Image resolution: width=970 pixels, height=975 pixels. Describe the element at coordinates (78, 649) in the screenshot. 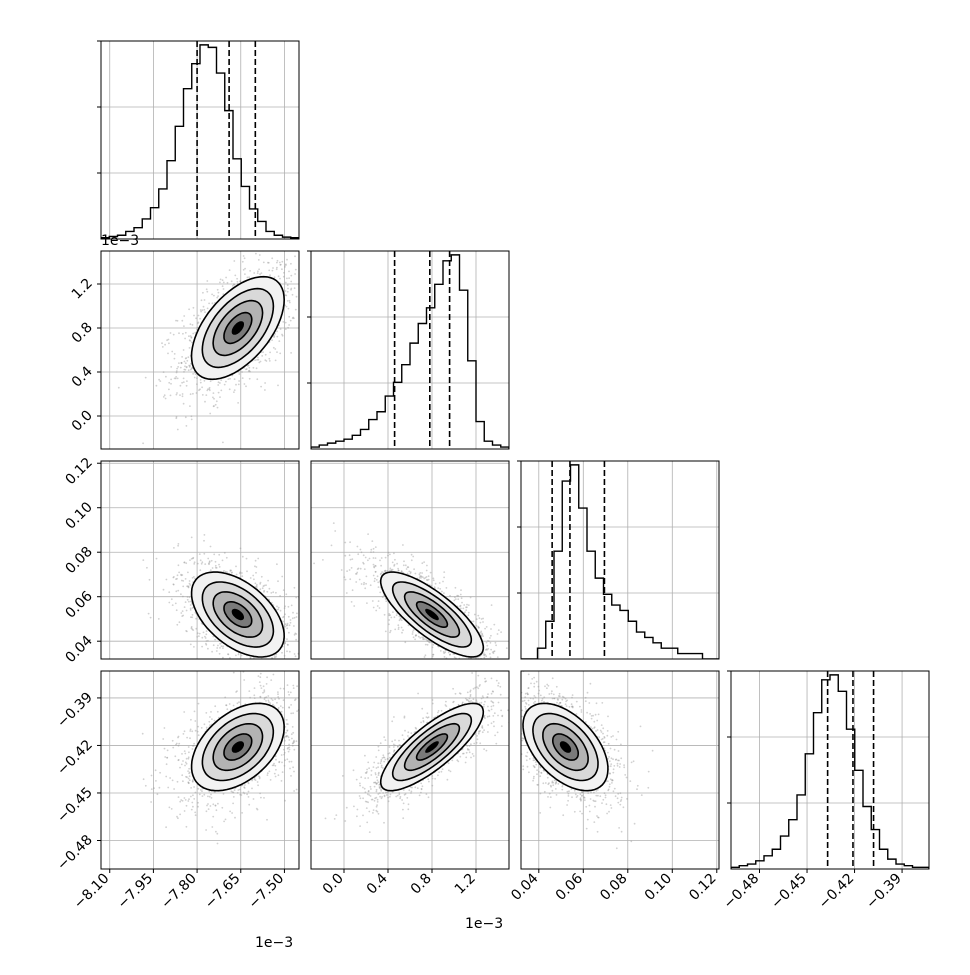

I see `ytick-label-0: 0.04` at that location.